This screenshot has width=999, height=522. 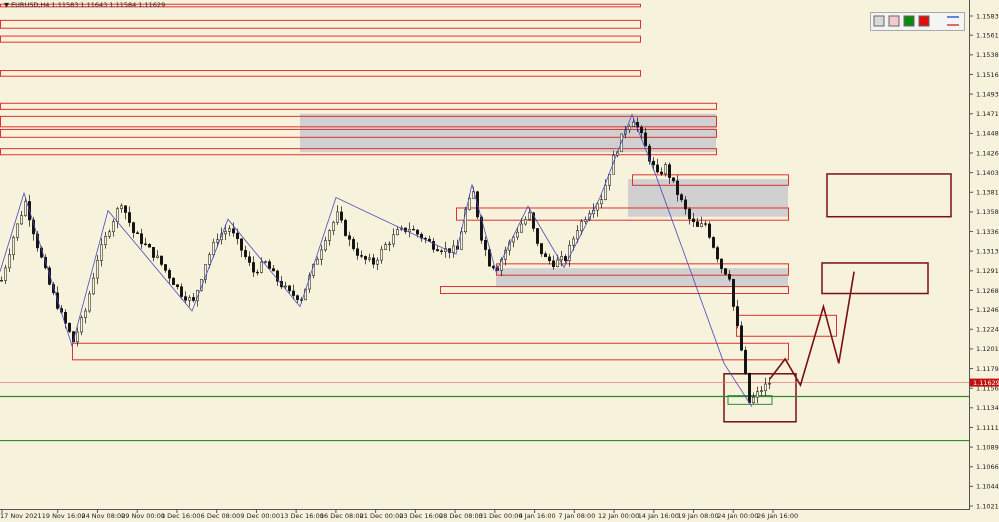 What do you see at coordinates (924, 21) in the screenshot?
I see `red-swatch` at bounding box center [924, 21].